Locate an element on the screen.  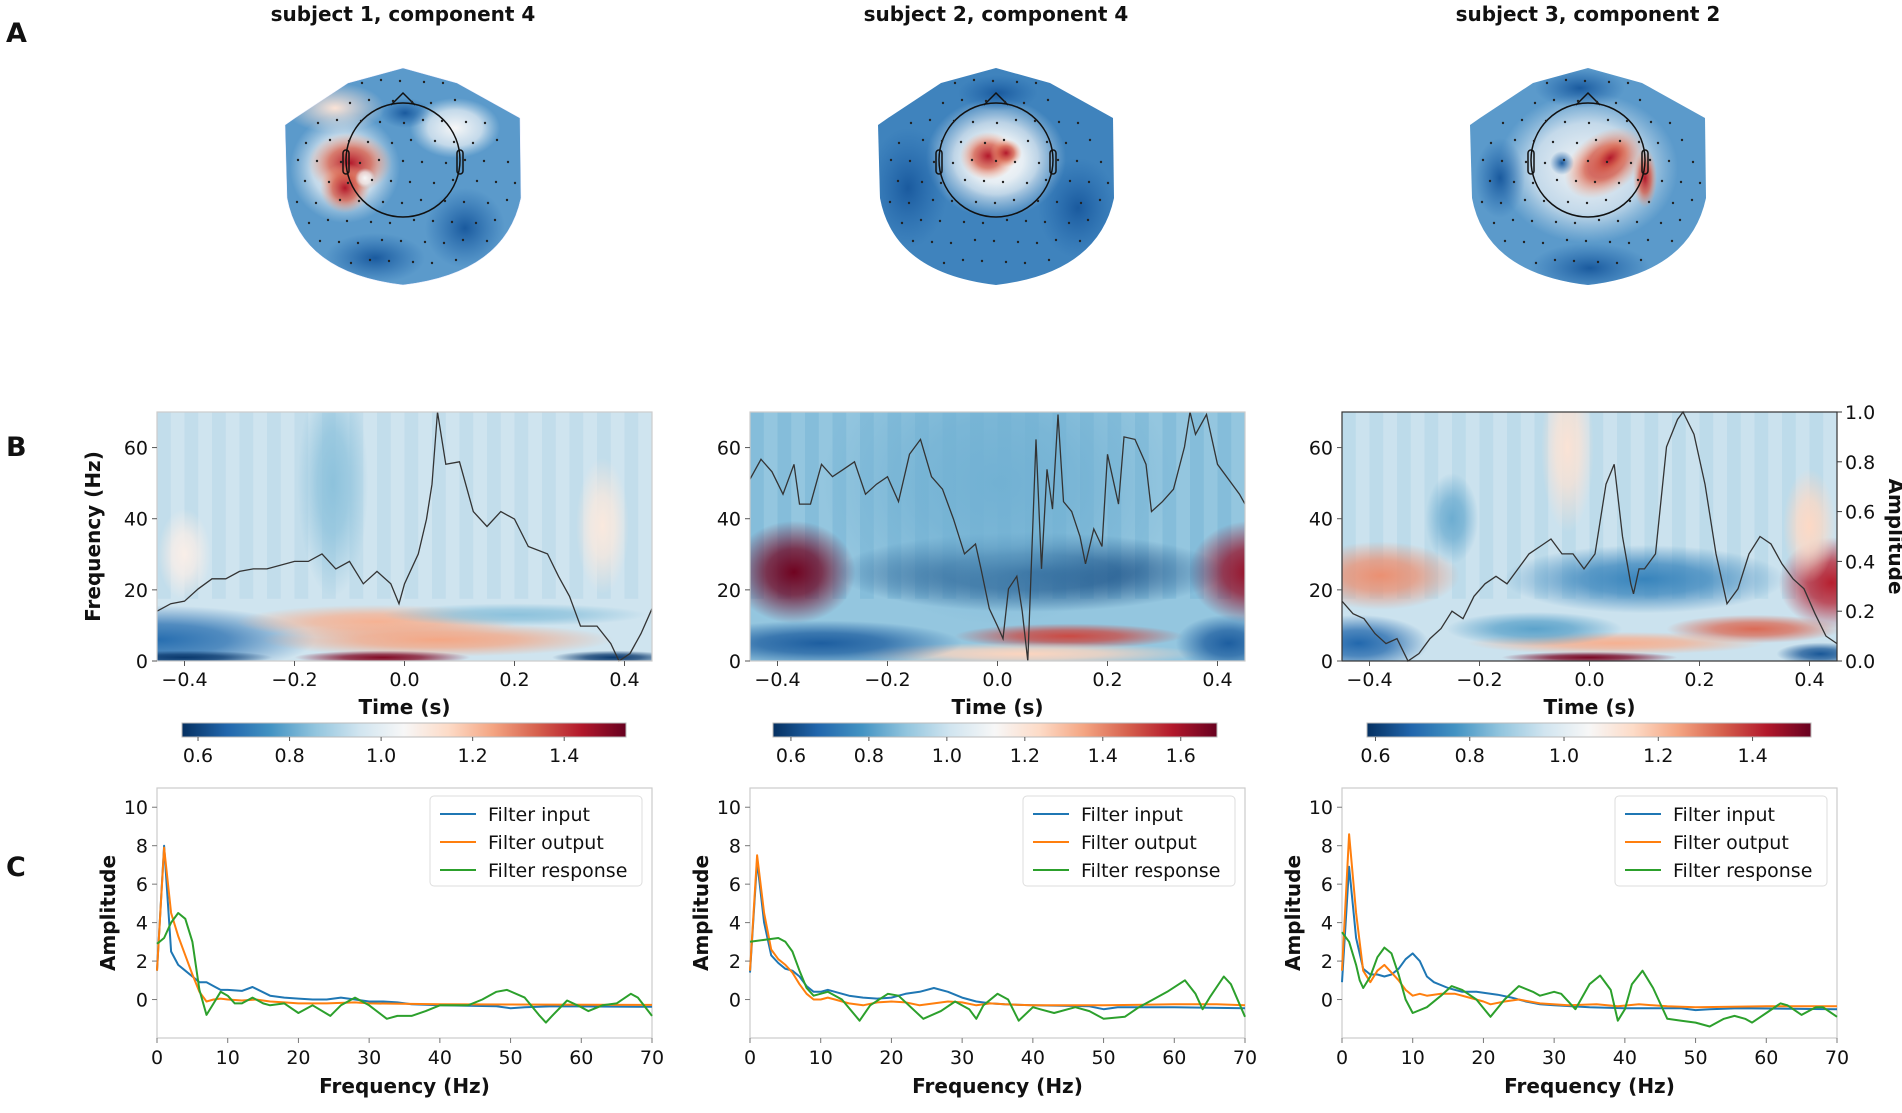
legend-box is located at coordinates (1129, 841).